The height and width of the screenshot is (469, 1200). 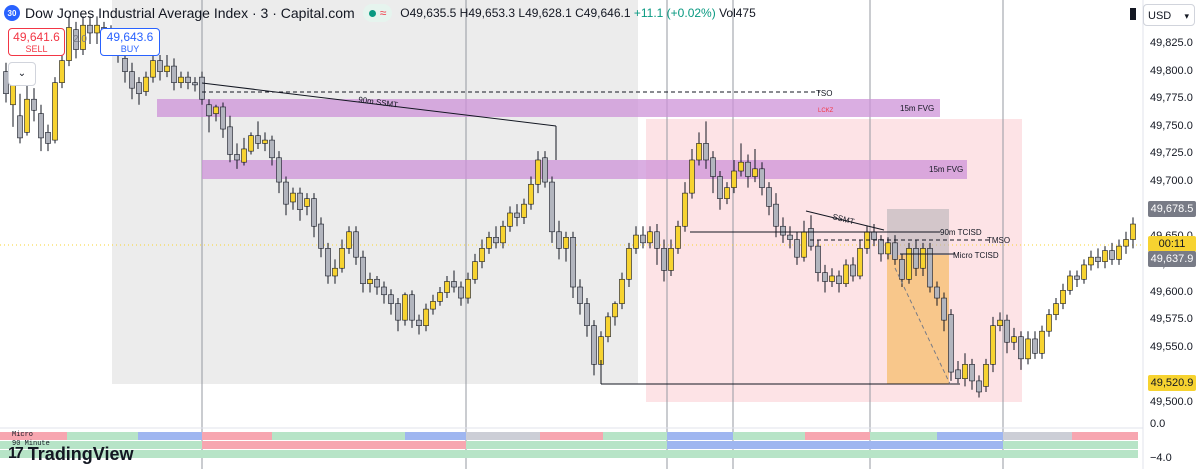 I want to click on lckz-label: LCKZ, so click(x=826, y=111).